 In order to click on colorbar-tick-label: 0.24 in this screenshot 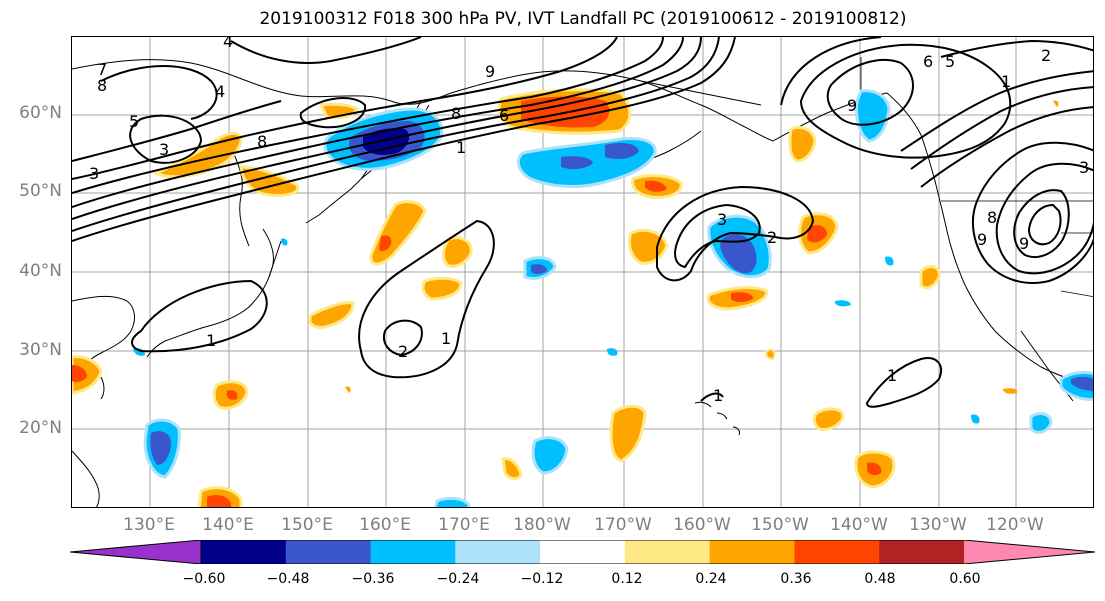, I will do `click(711, 579)`.